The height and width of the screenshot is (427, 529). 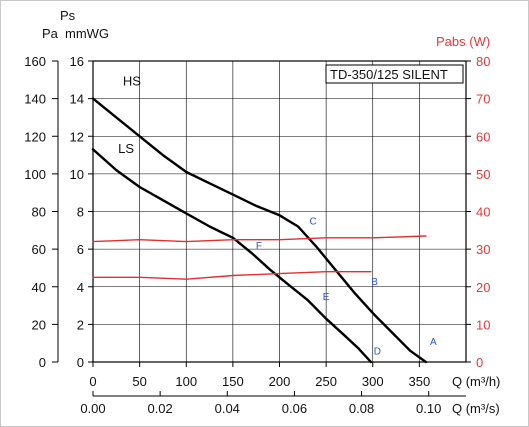 I want to click on m3s-tick-label: 0.06, so click(x=294, y=408).